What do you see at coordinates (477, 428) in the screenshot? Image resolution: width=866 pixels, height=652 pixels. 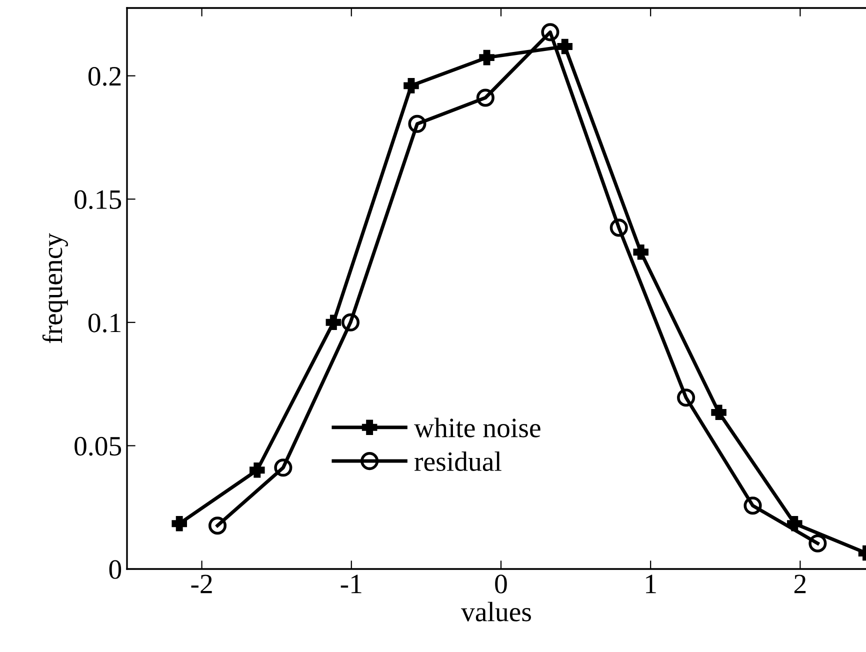 I see `legend-label: white noise` at bounding box center [477, 428].